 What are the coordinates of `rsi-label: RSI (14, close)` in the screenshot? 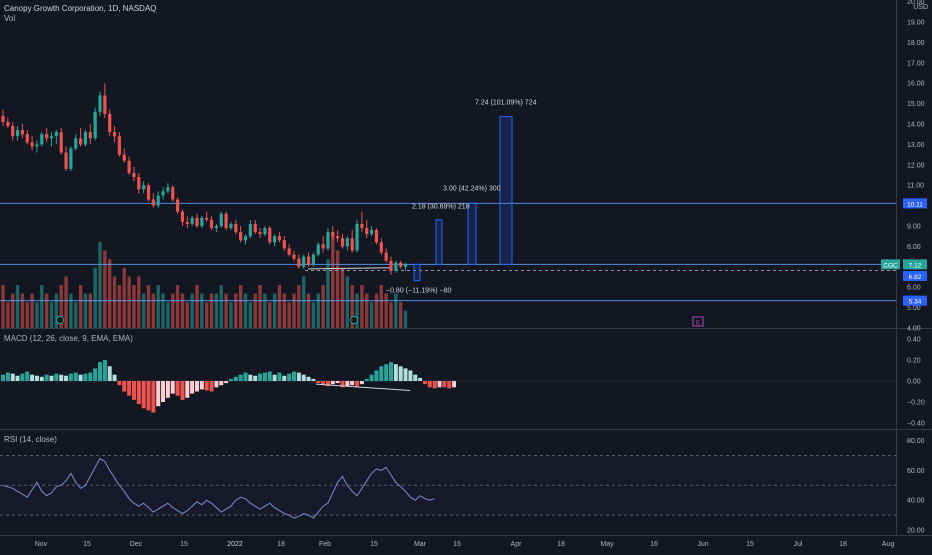 It's located at (30, 439).